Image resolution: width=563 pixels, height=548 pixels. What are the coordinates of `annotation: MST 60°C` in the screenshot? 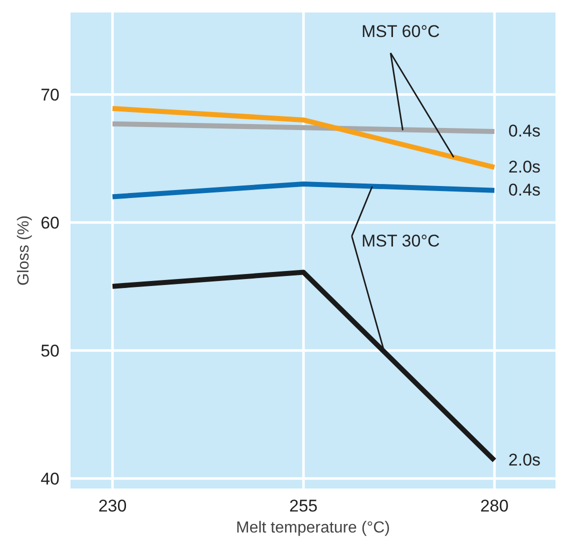 It's located at (401, 32).